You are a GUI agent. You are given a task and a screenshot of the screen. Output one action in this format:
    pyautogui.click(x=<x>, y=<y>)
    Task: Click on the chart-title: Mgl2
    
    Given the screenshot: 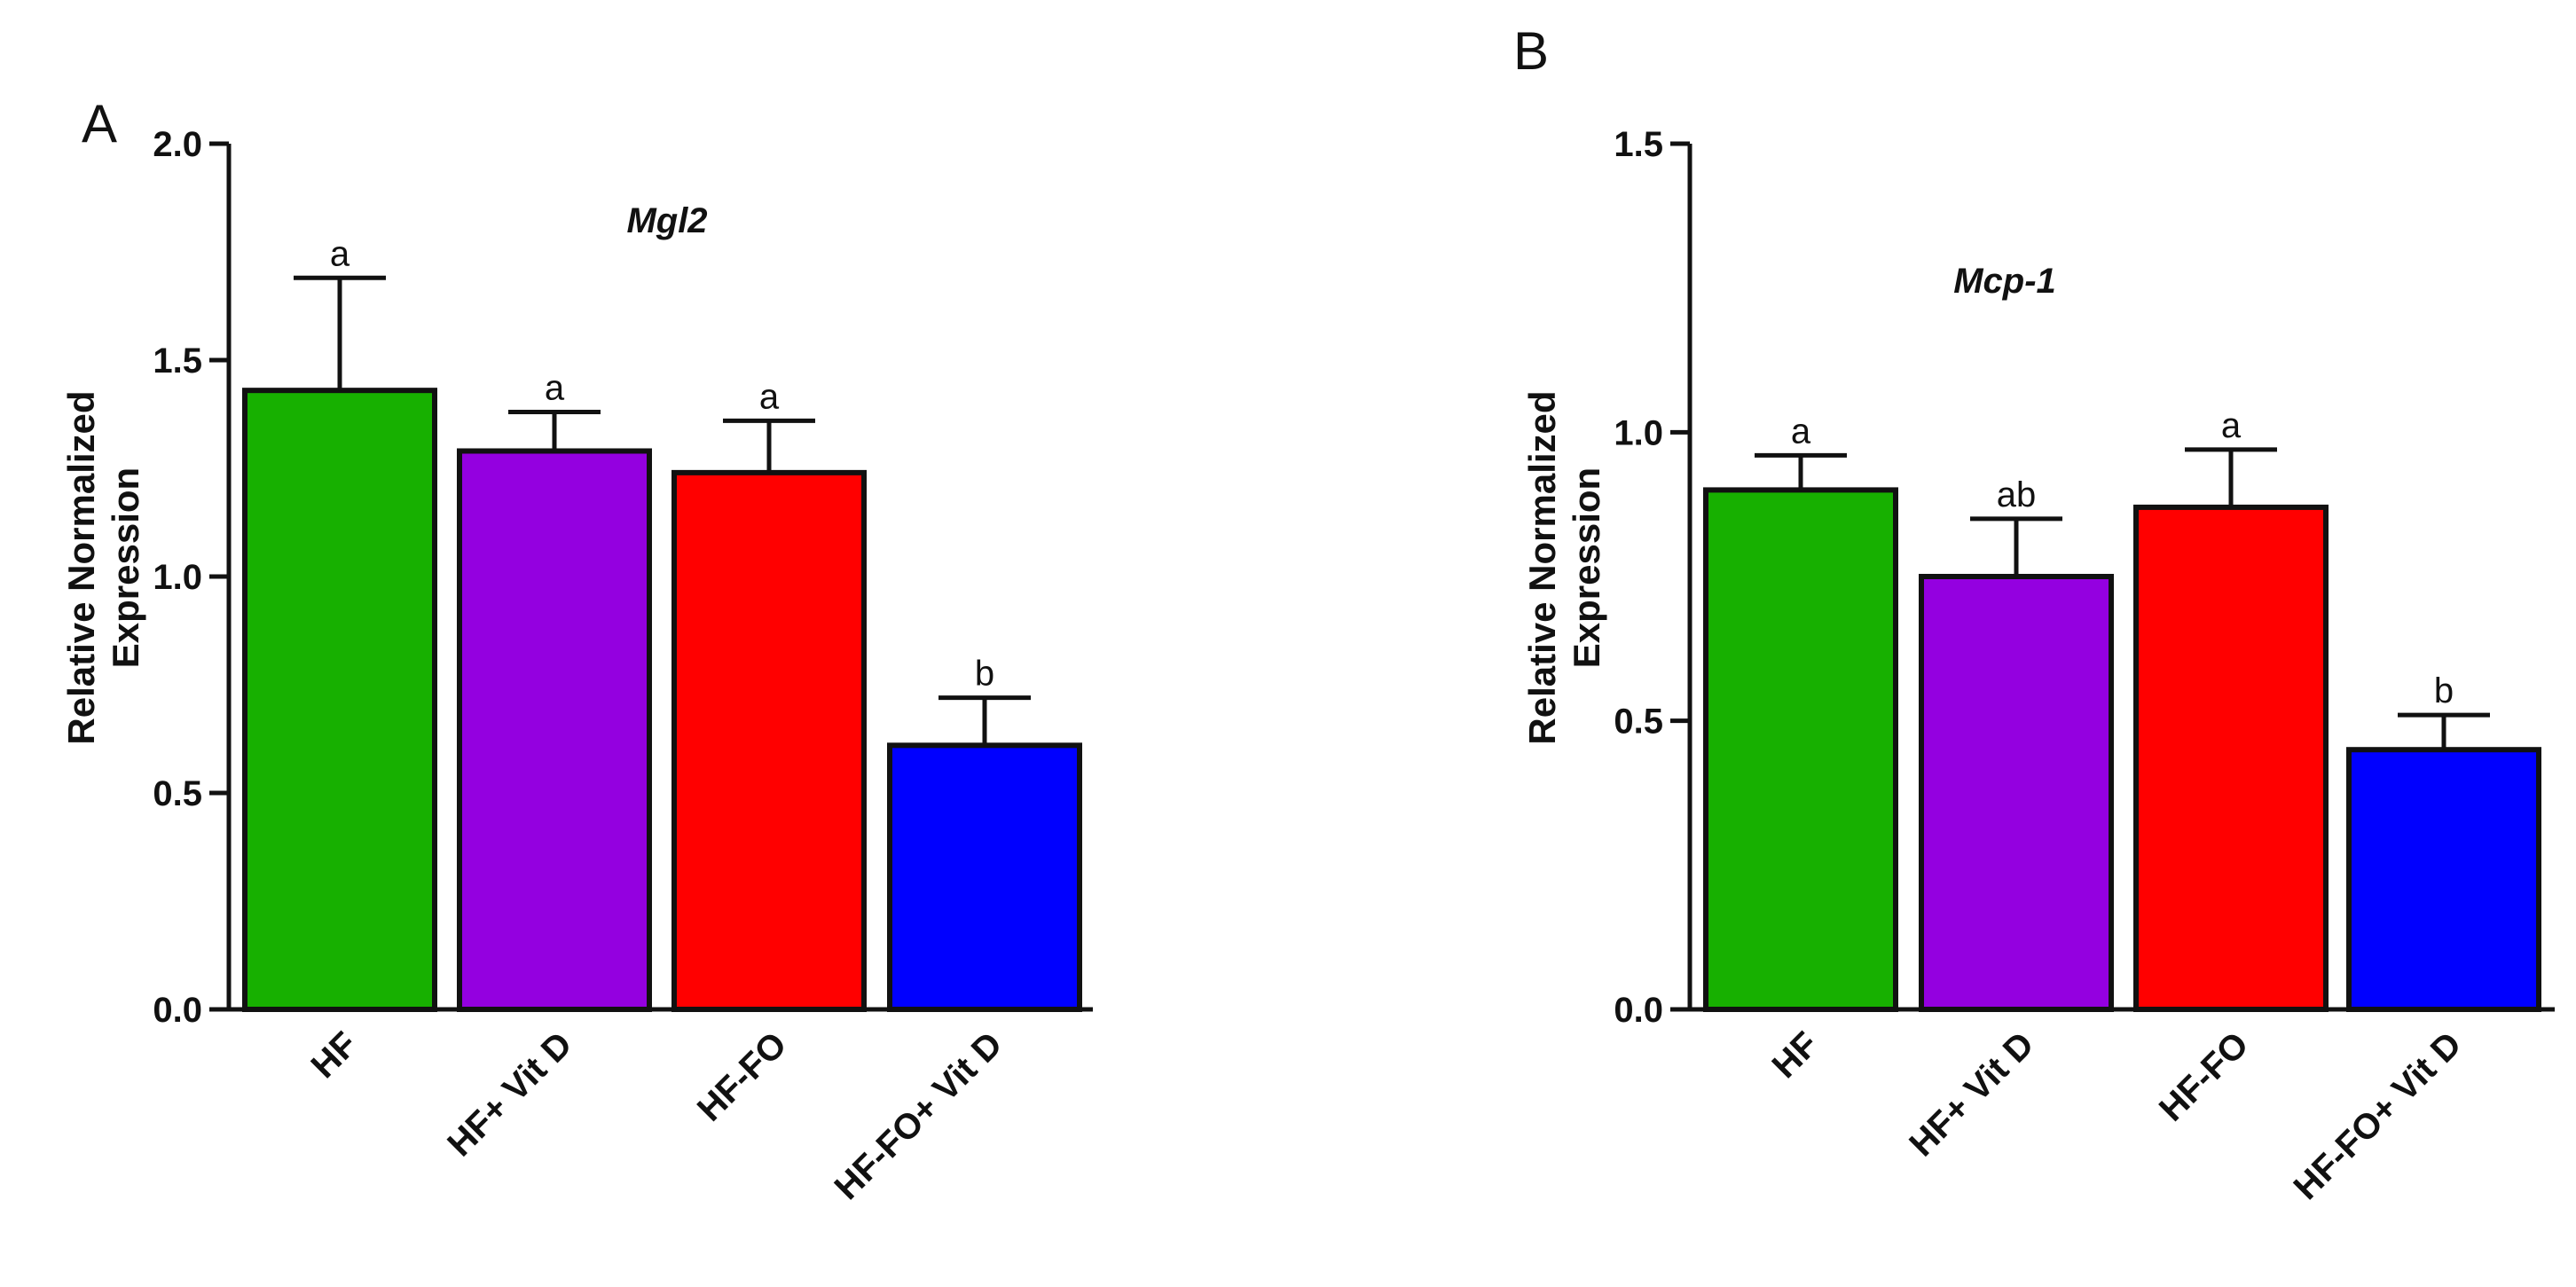 What is the action you would take?
    pyautogui.click(x=666, y=220)
    